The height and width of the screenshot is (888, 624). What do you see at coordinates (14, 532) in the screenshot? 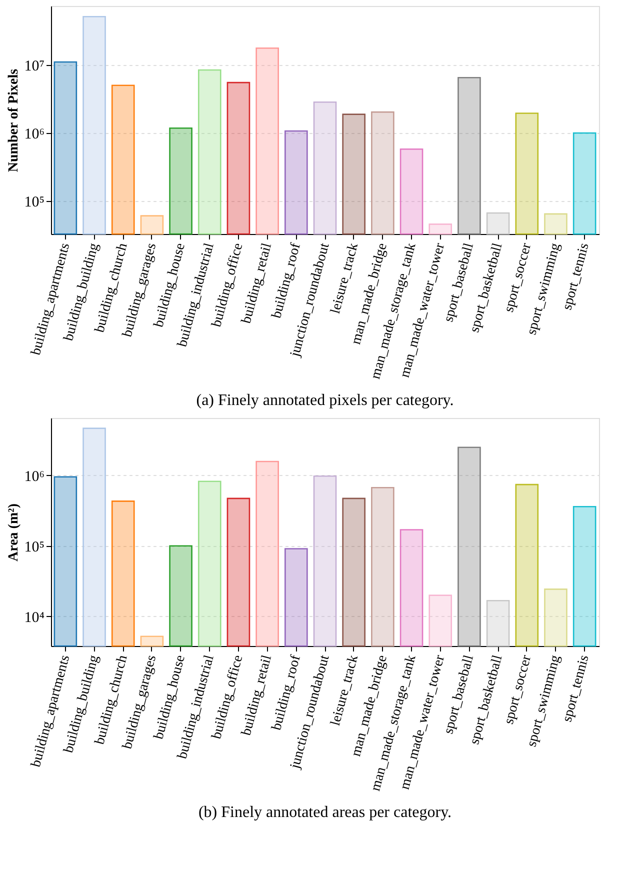
I see `y-axis-title: Area (m²)` at bounding box center [14, 532].